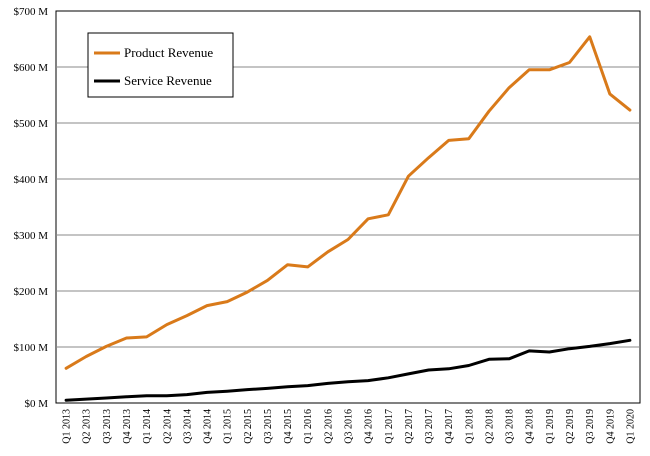  What do you see at coordinates (510, 426) in the screenshot?
I see `x-tick-label: Q3 2018` at bounding box center [510, 426].